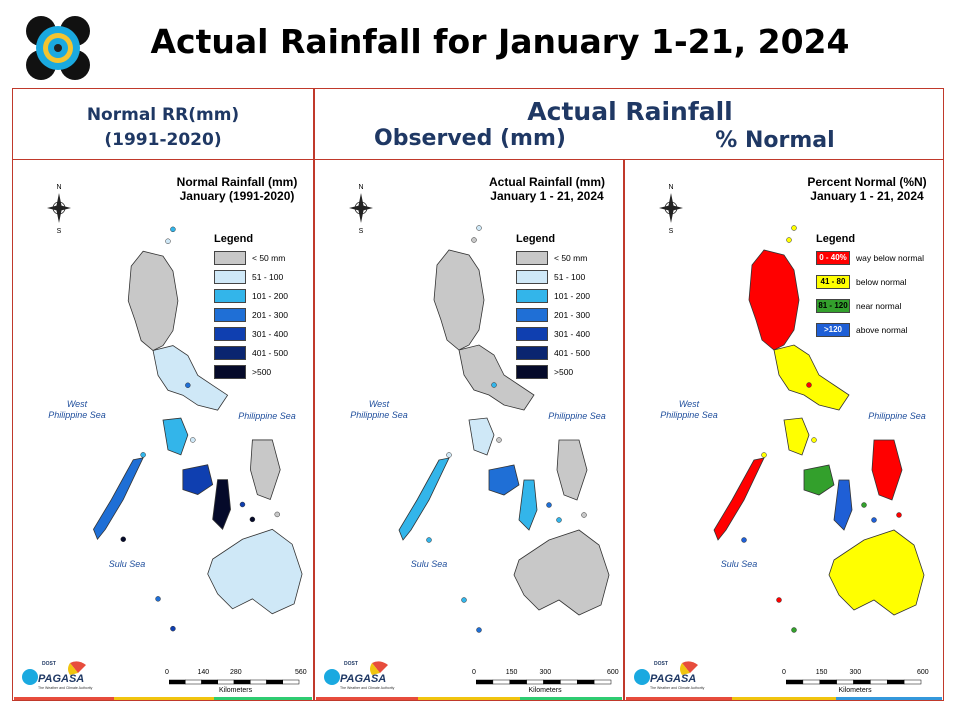 This screenshot has width=960, height=720. I want to click on legend-title: Legend, so click(536, 239).